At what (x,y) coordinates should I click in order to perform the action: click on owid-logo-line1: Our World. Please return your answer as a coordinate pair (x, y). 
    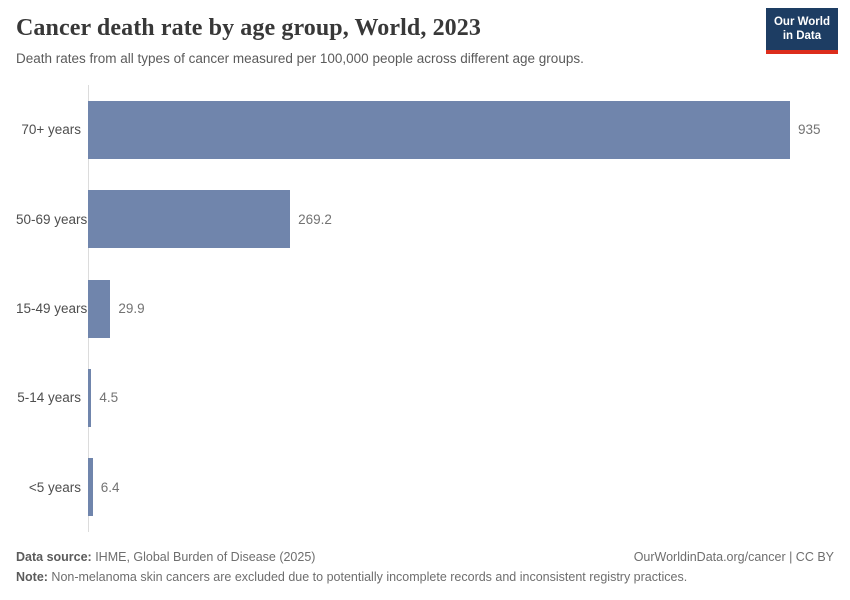
    Looking at the image, I should click on (801, 22).